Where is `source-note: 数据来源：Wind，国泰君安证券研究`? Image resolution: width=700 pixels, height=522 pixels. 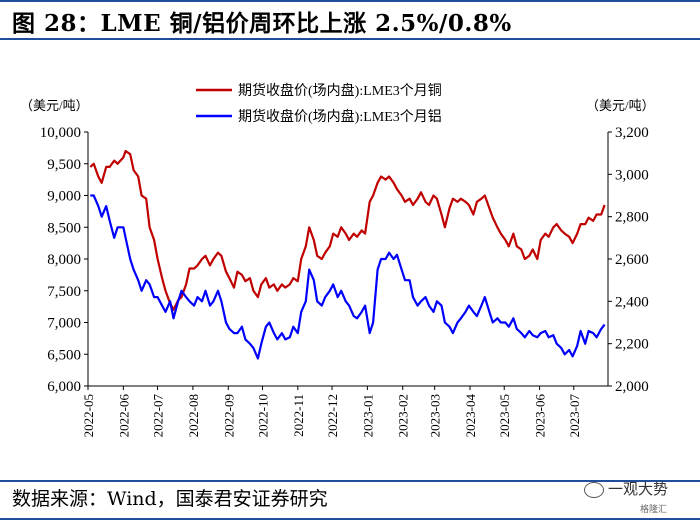
source-note: 数据来源：Wind，国泰君安证券研究 is located at coordinates (170, 499).